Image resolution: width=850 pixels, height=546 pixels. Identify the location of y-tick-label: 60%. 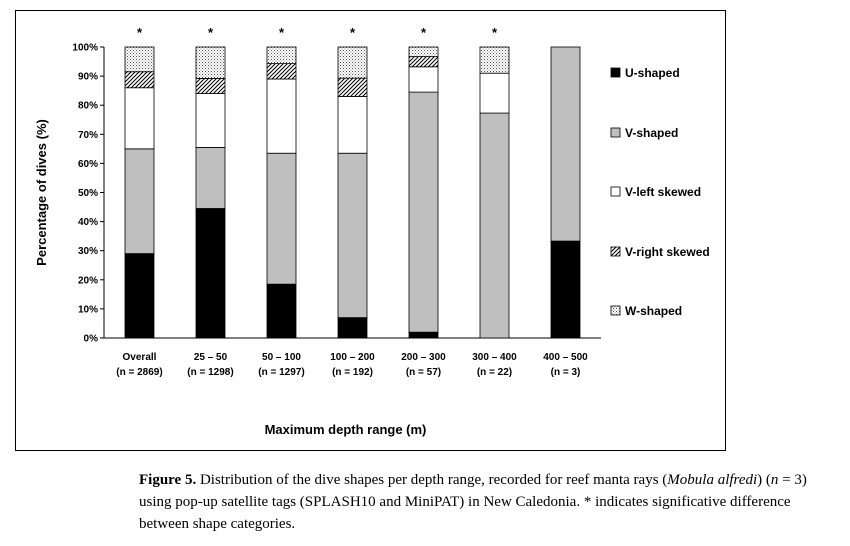
(88, 164).